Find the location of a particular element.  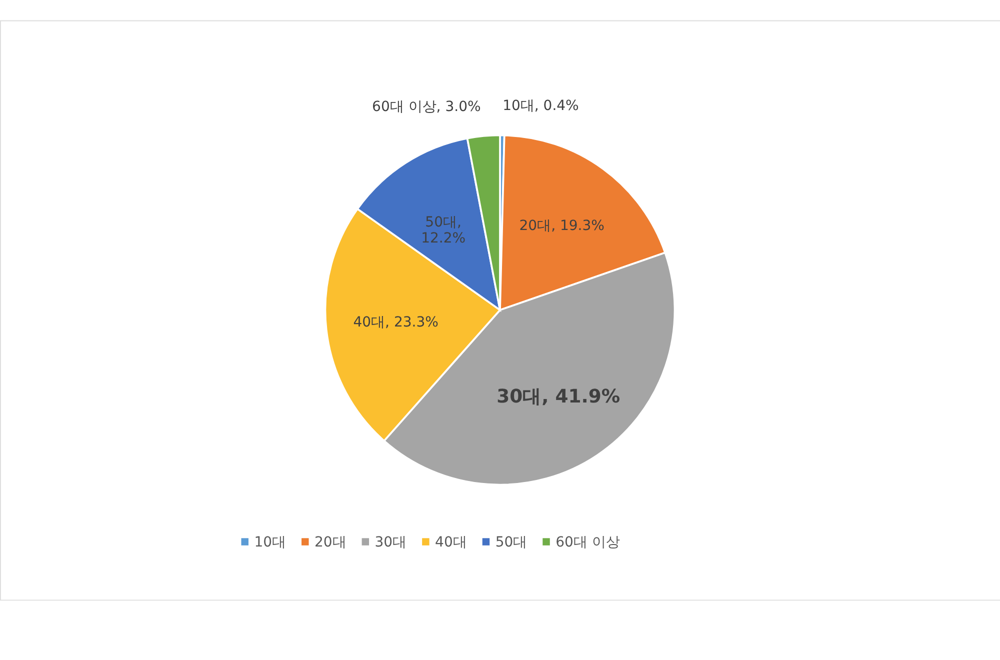

legend-label: 50대 is located at coordinates (511, 542).